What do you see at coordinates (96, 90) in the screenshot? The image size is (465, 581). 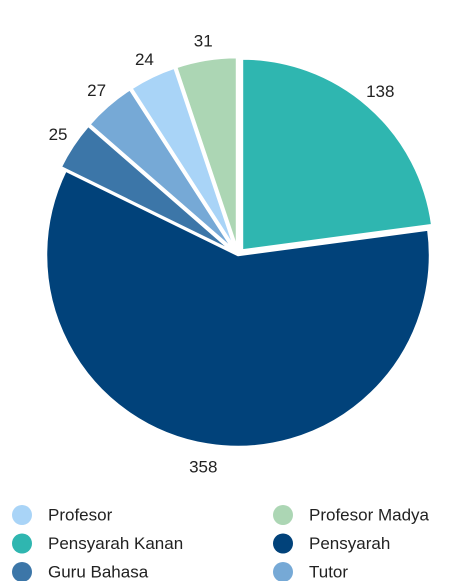 I see `data-label: 27` at bounding box center [96, 90].